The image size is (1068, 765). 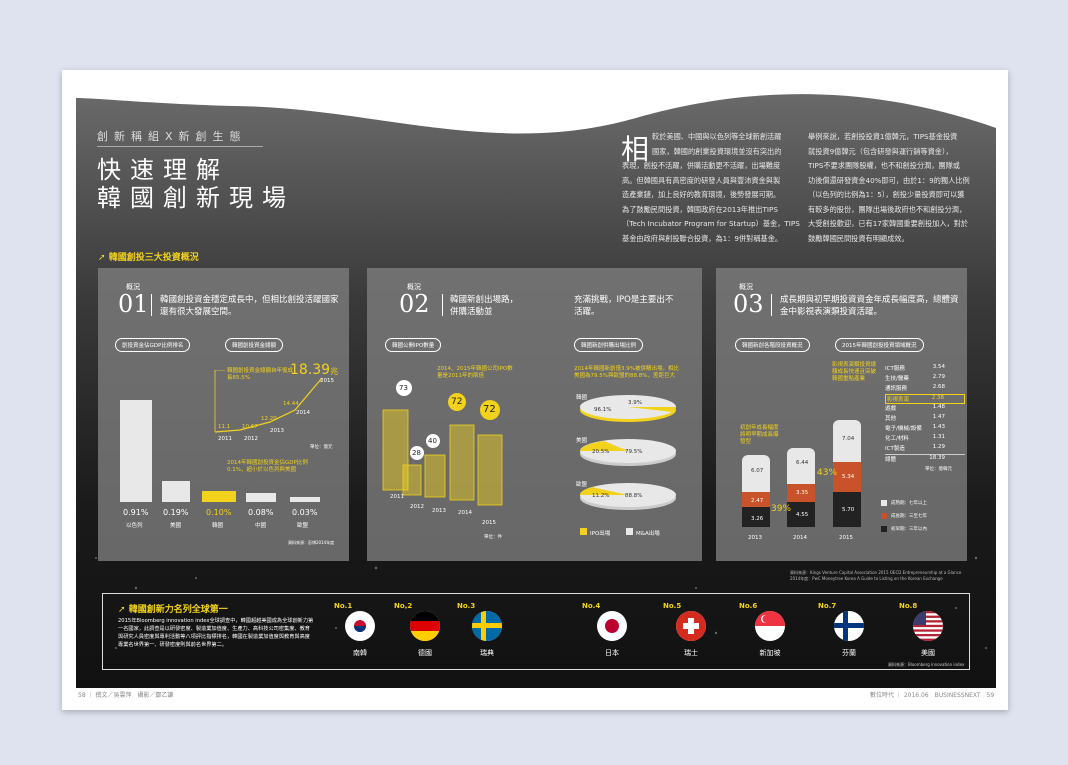 I want to click on data-label: 5.70, so click(x=848, y=510).